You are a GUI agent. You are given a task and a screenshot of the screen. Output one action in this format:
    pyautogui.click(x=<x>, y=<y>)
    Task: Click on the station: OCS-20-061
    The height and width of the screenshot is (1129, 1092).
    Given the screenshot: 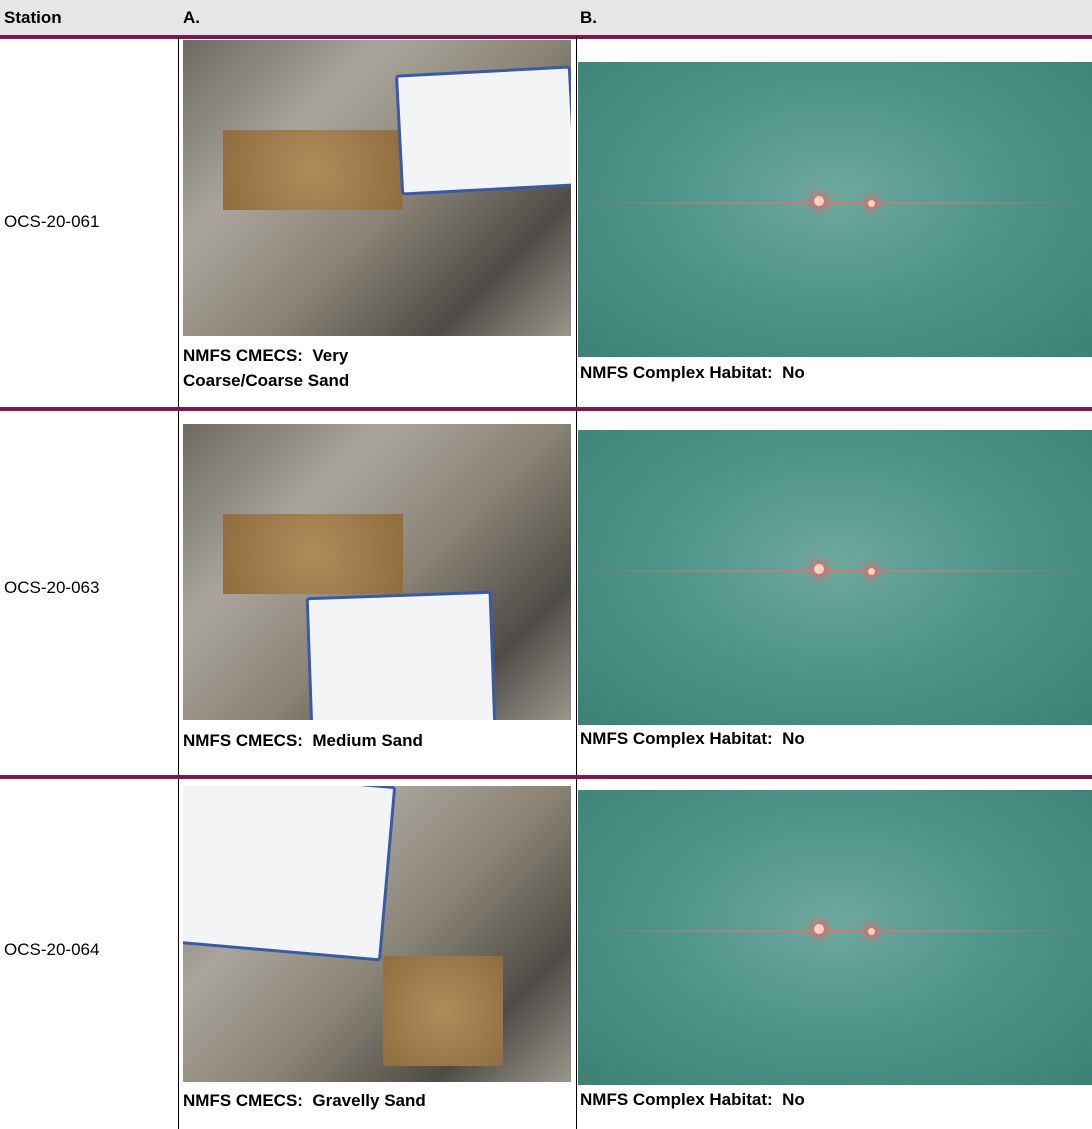 What is the action you would take?
    pyautogui.click(x=52, y=221)
    